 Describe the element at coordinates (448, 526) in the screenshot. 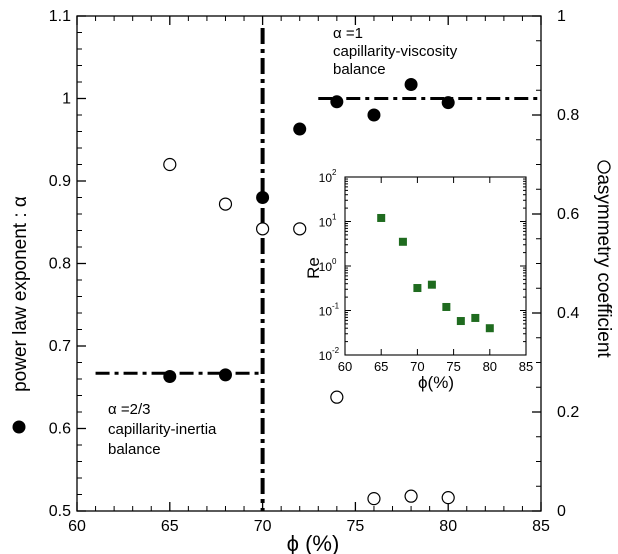

I see `x-tick-label: 80` at that location.